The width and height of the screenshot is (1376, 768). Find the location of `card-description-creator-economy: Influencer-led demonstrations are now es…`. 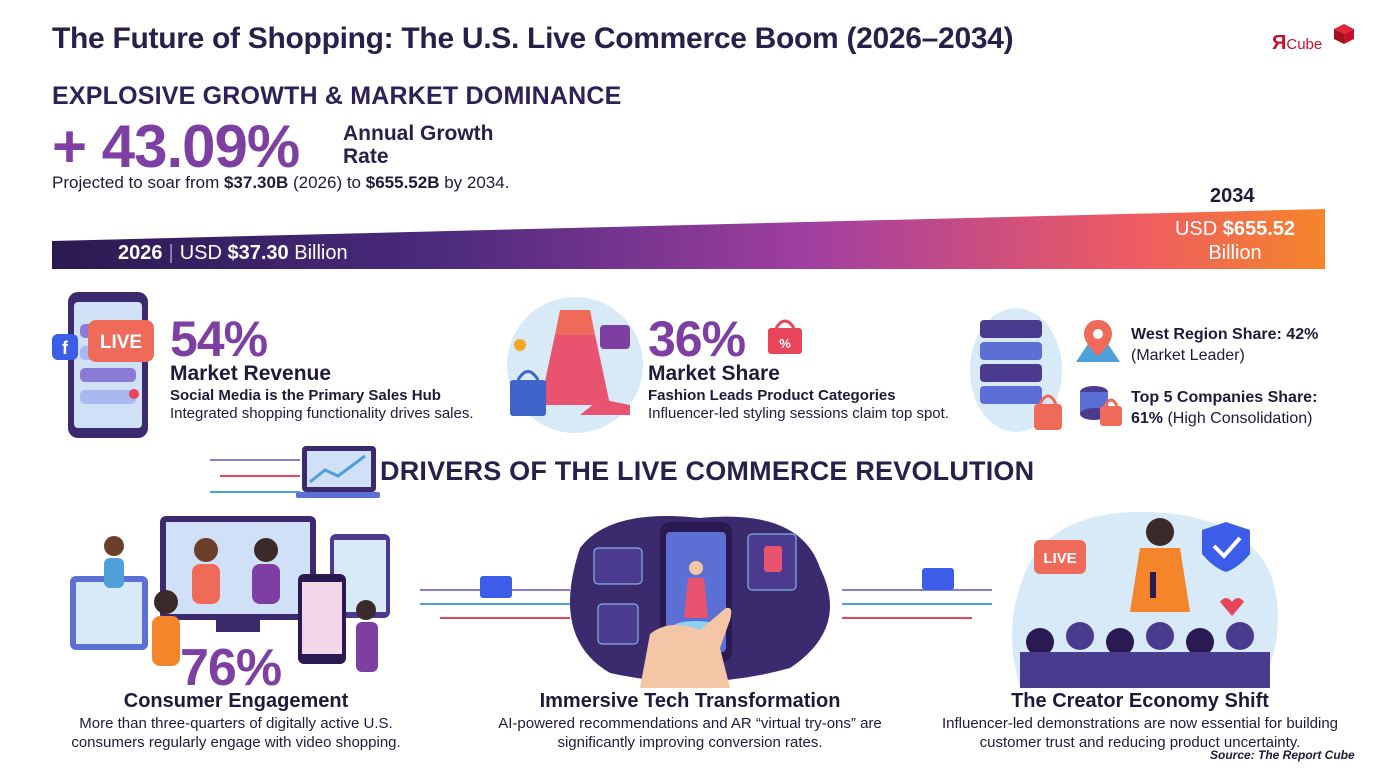

card-description-creator-economy: Influencer-led demonstrations are now es… is located at coordinates (1140, 733).